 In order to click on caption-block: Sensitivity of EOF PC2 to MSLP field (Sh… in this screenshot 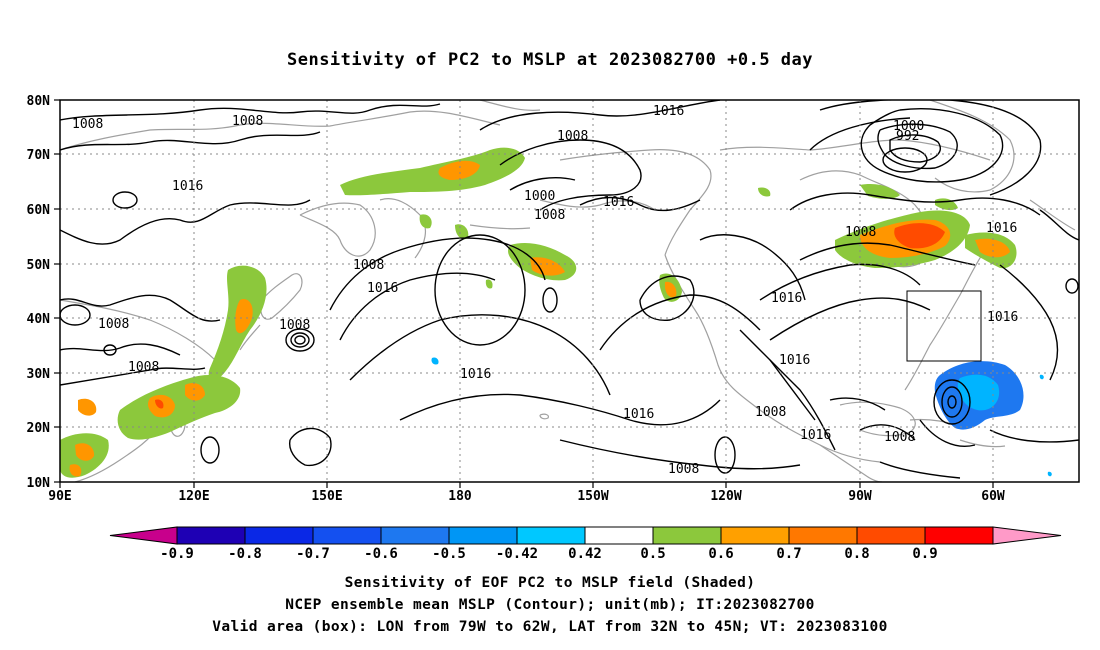, I will do `click(550, 605)`.